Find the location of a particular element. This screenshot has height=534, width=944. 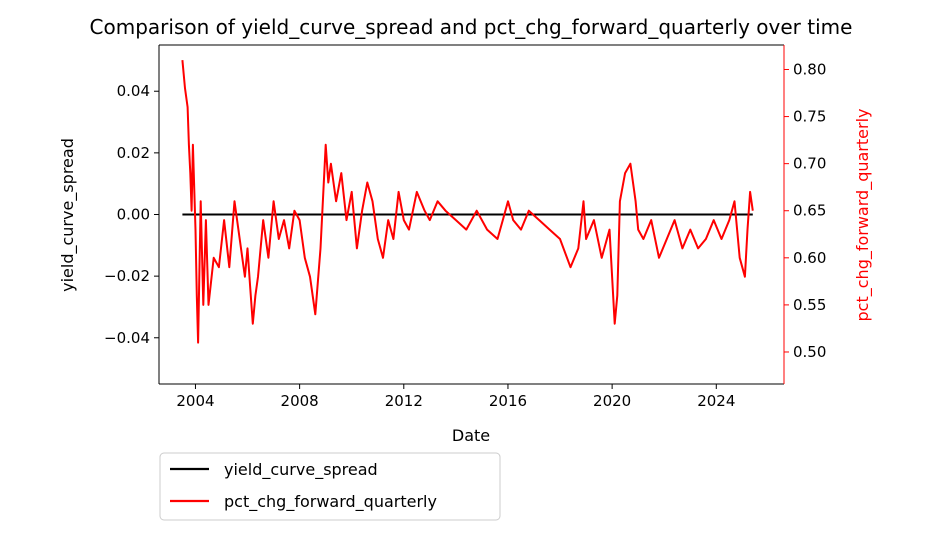

x-tick-label: 2024 is located at coordinates (716, 401).